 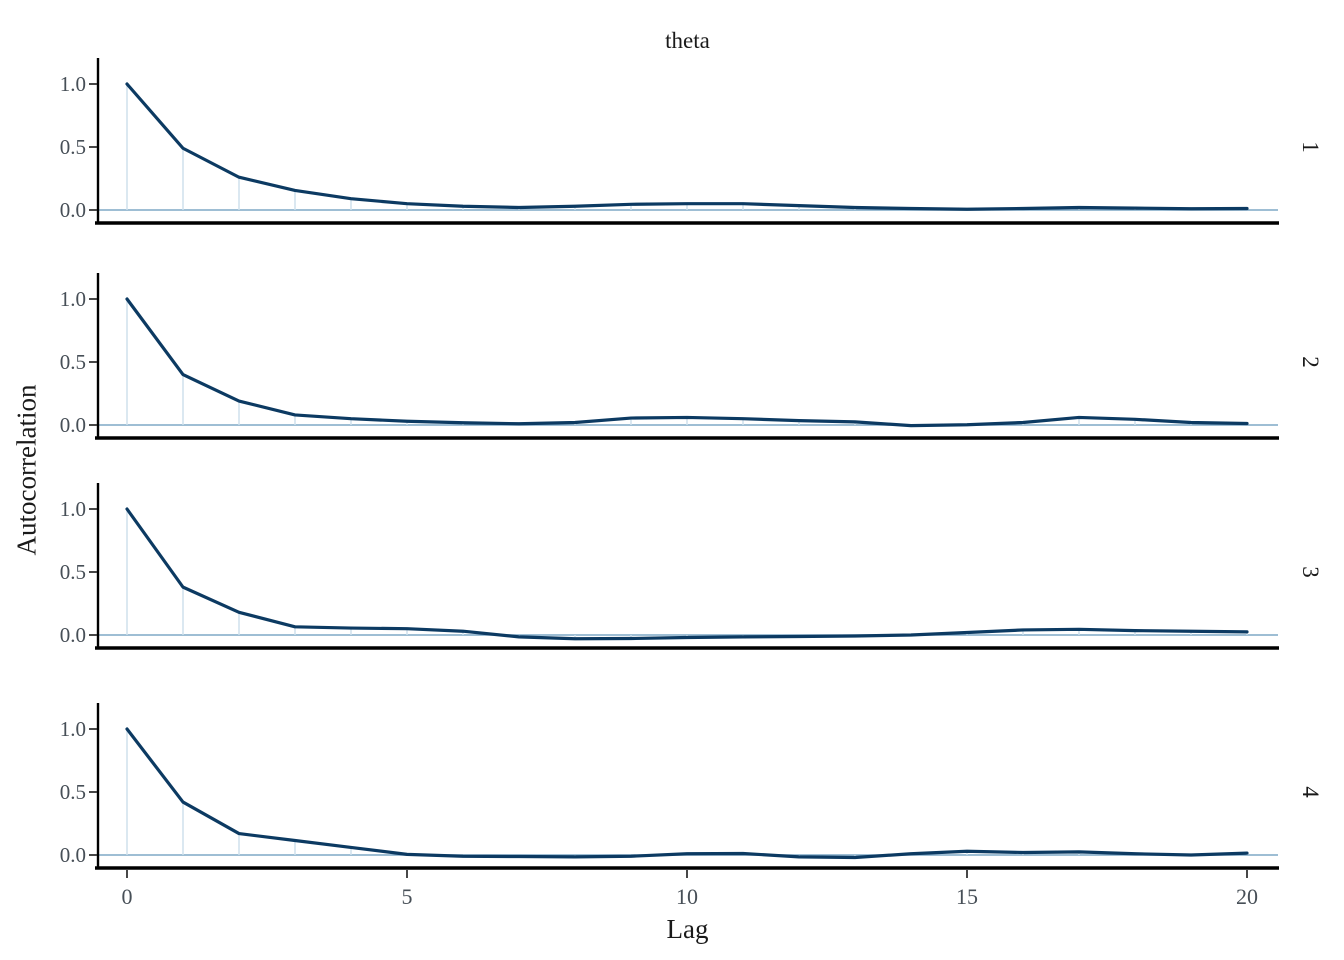 What do you see at coordinates (1247, 896) in the screenshot?
I see `x-tick-label: 20` at bounding box center [1247, 896].